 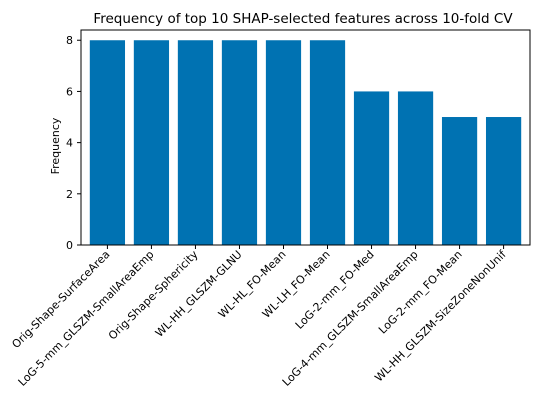 What do you see at coordinates (55, 145) in the screenshot?
I see `y-axis-label: Frequency` at bounding box center [55, 145].